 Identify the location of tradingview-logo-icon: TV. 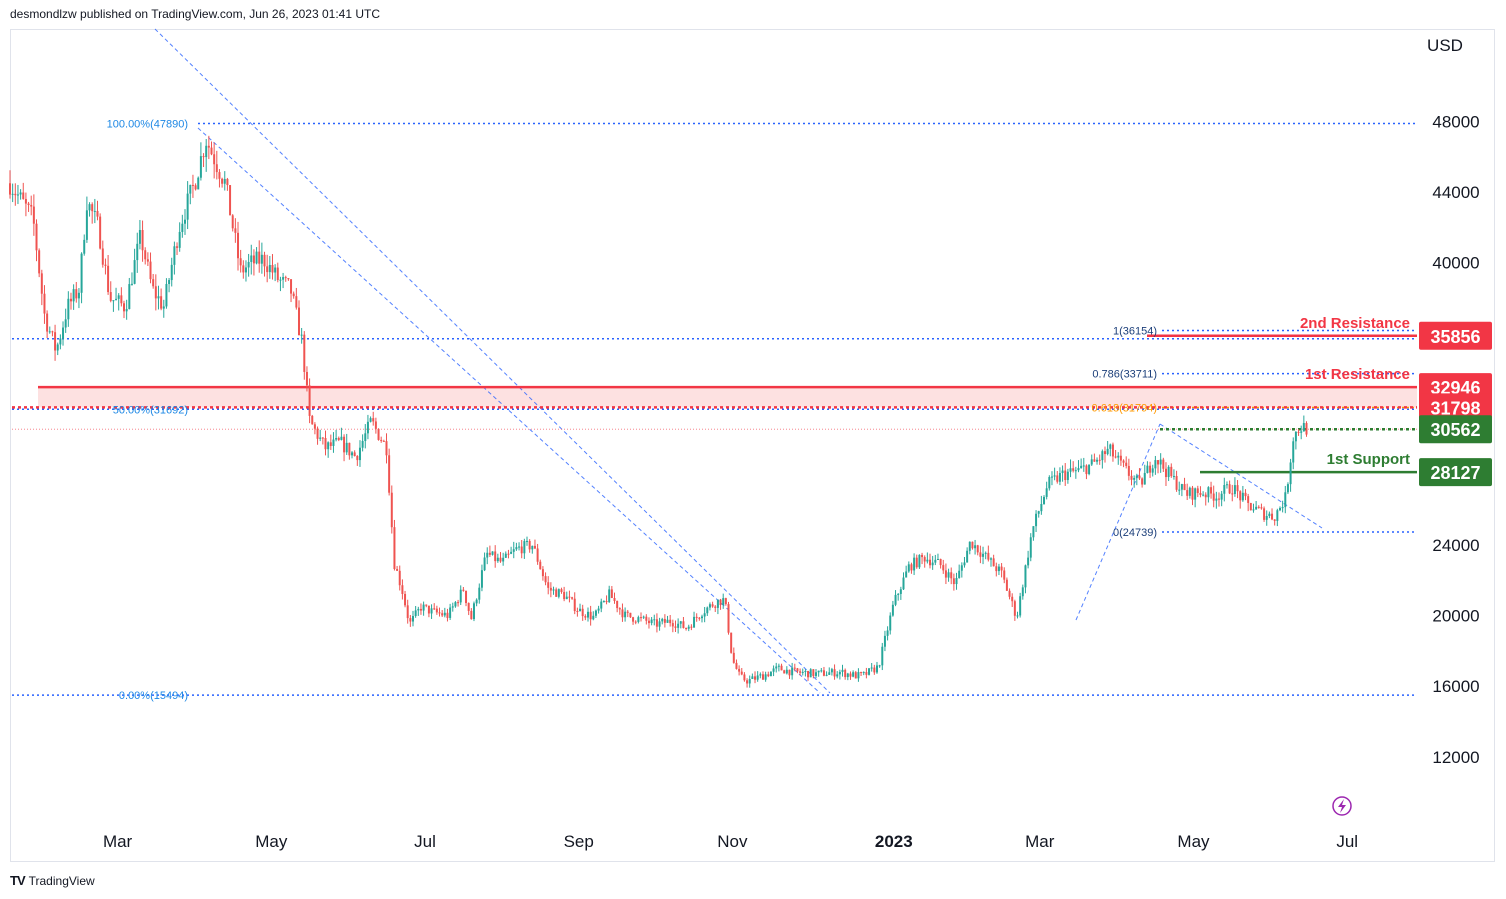
(18, 880).